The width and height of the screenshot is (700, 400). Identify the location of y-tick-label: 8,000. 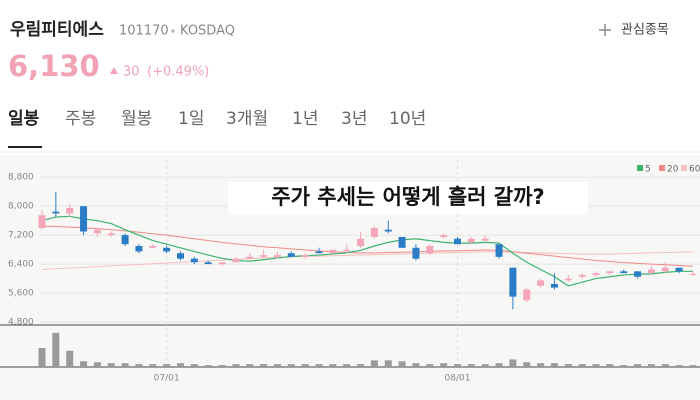
(21, 207).